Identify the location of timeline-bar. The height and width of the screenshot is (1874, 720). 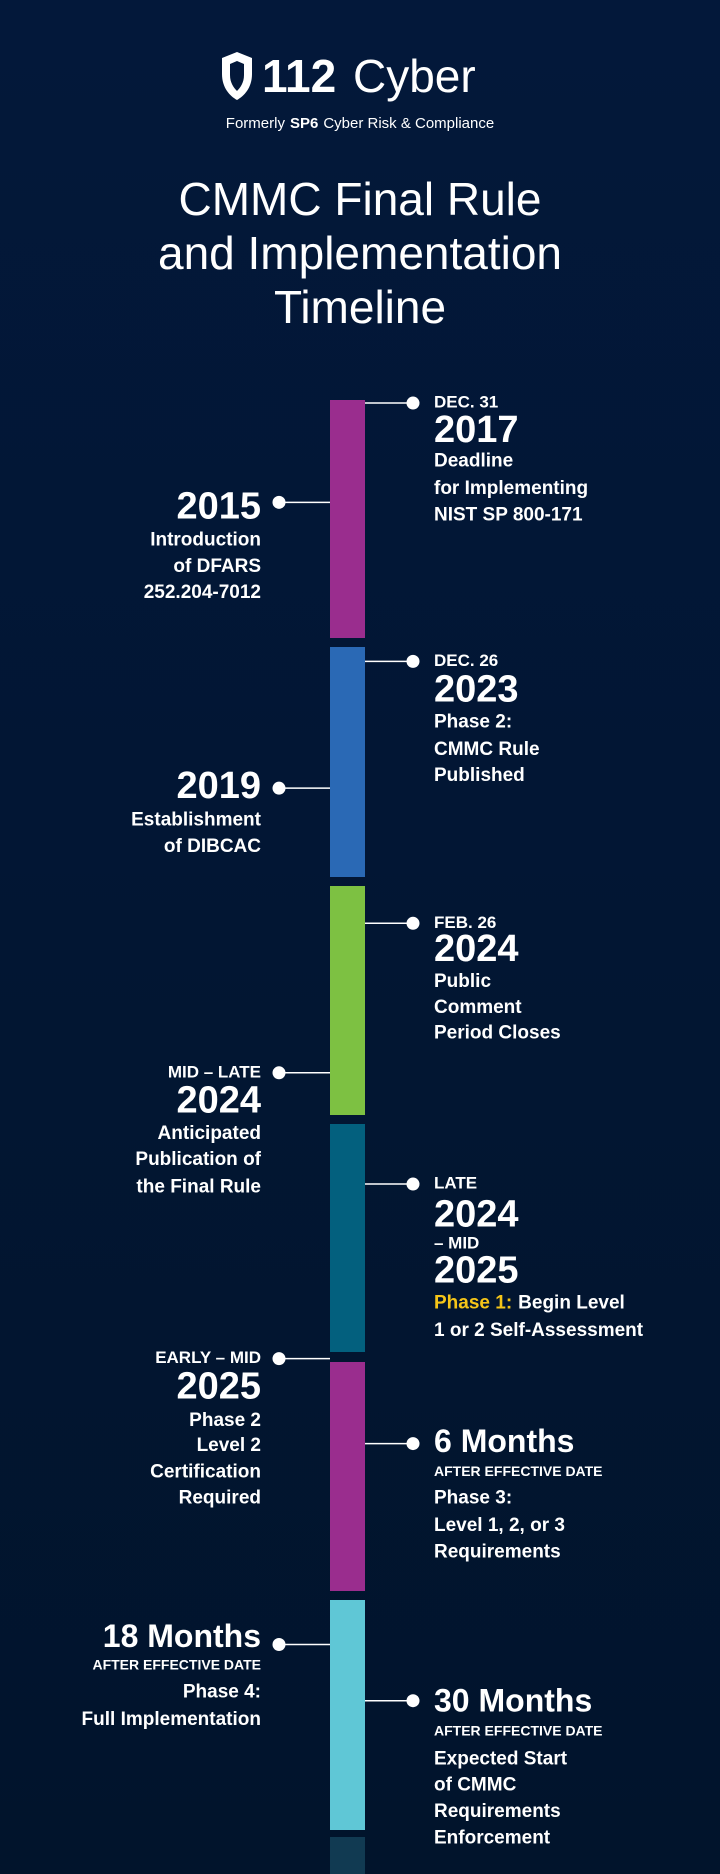
(347, 1137).